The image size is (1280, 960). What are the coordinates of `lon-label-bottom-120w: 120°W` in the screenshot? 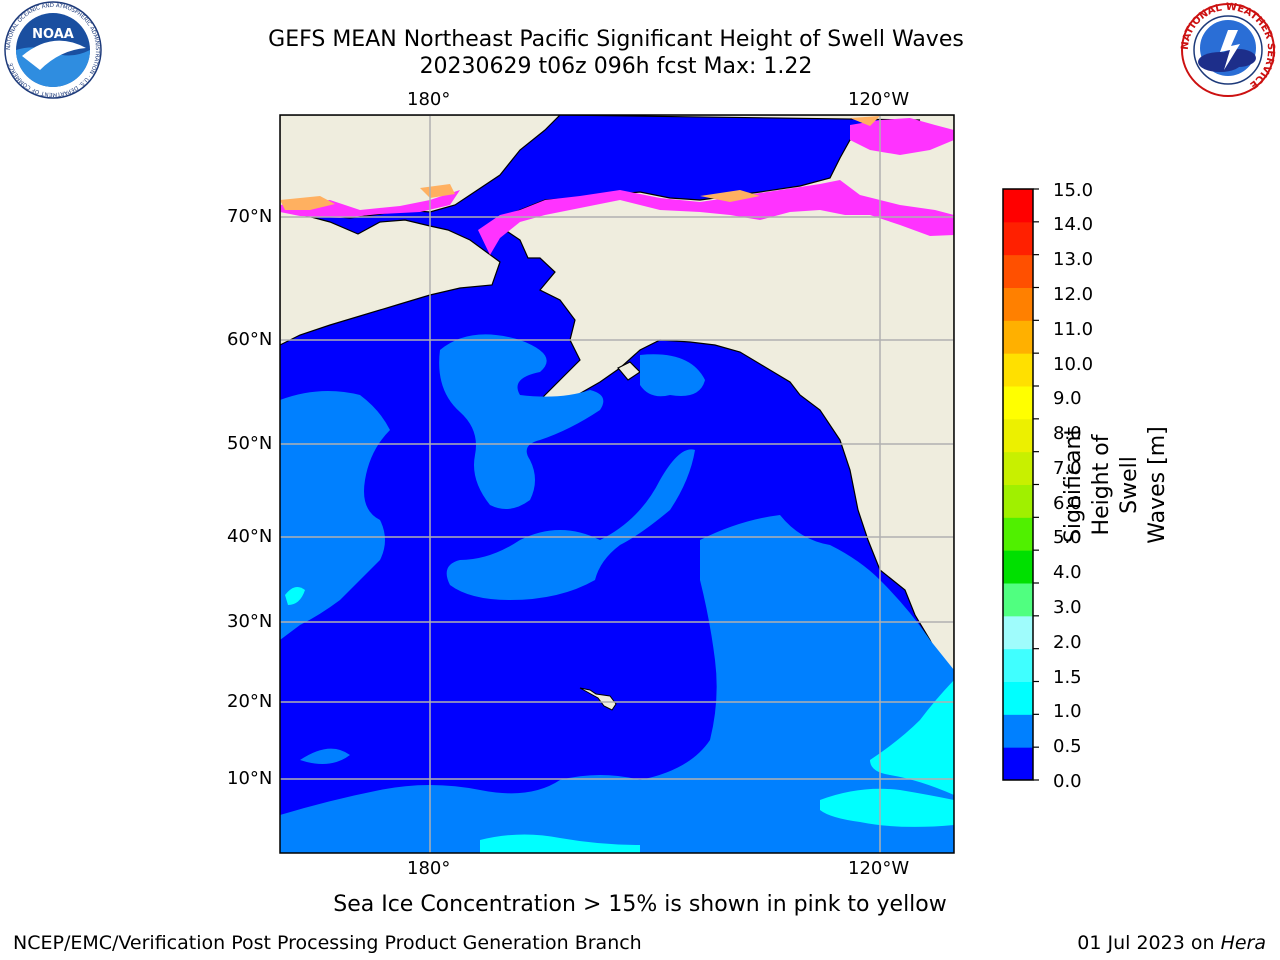 It's located at (879, 868).